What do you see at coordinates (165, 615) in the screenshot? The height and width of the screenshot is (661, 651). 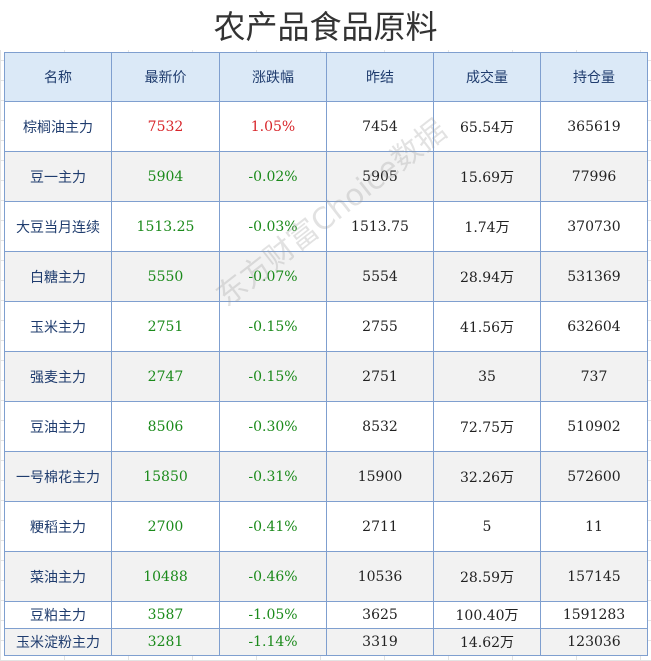 I see `cell-price: 3587` at bounding box center [165, 615].